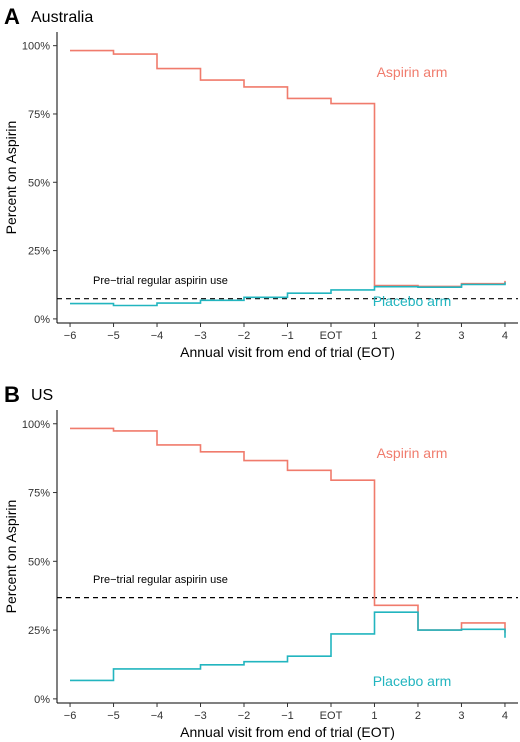 The image size is (520, 742). Describe the element at coordinates (42, 395) in the screenshot. I see `chart-title: US` at that location.